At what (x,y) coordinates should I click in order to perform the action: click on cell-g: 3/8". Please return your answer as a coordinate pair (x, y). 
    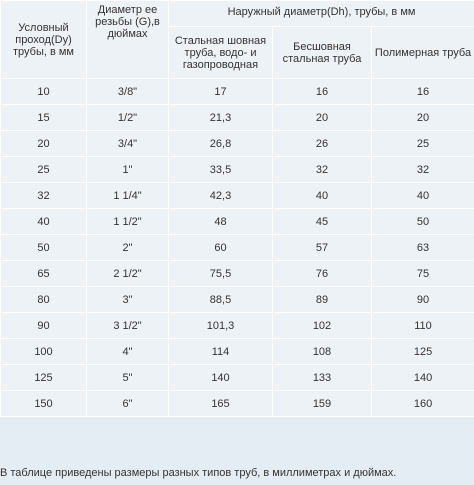
    Looking at the image, I should click on (127, 91).